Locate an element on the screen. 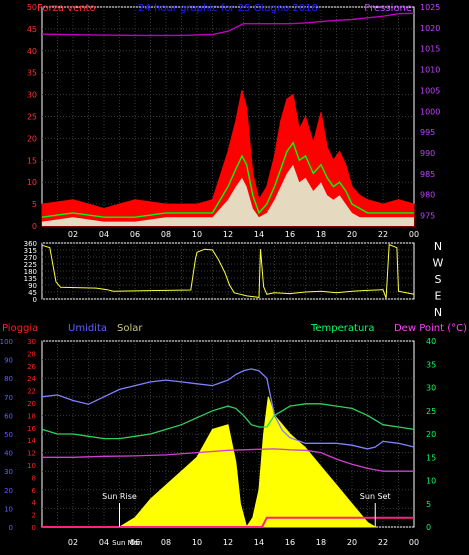 The height and width of the screenshot is (555, 469). solar-axis-title: Solar is located at coordinates (130, 328).